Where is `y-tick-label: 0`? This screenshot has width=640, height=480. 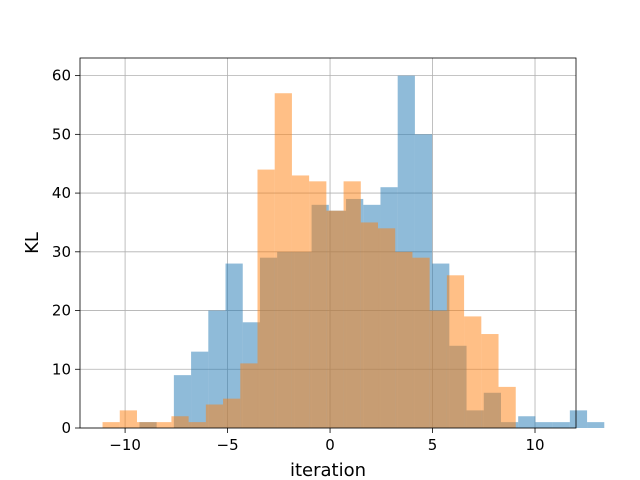 y-tick-label: 0 is located at coordinates (66, 428).